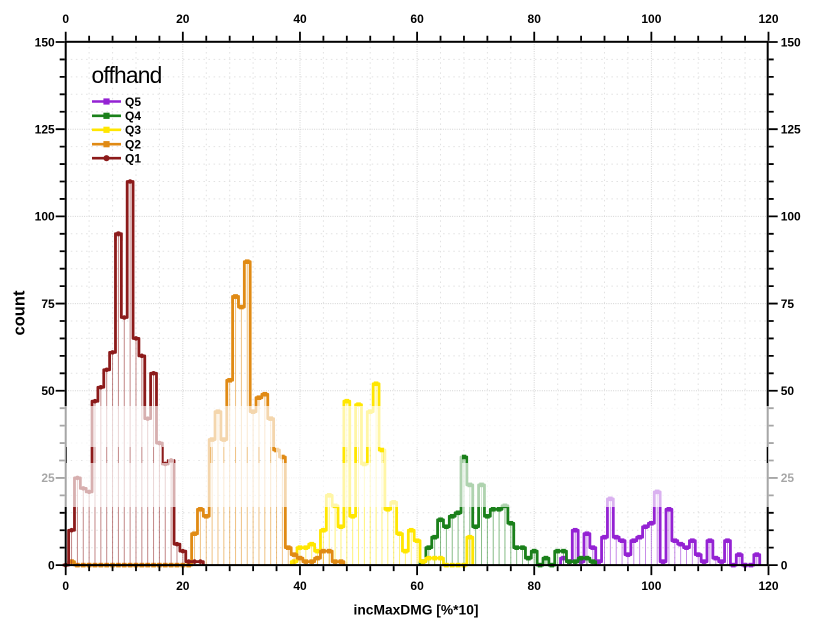 Image resolution: width=825 pixels, height=643 pixels. I want to click on svg-text: Q3, so click(133, 130).